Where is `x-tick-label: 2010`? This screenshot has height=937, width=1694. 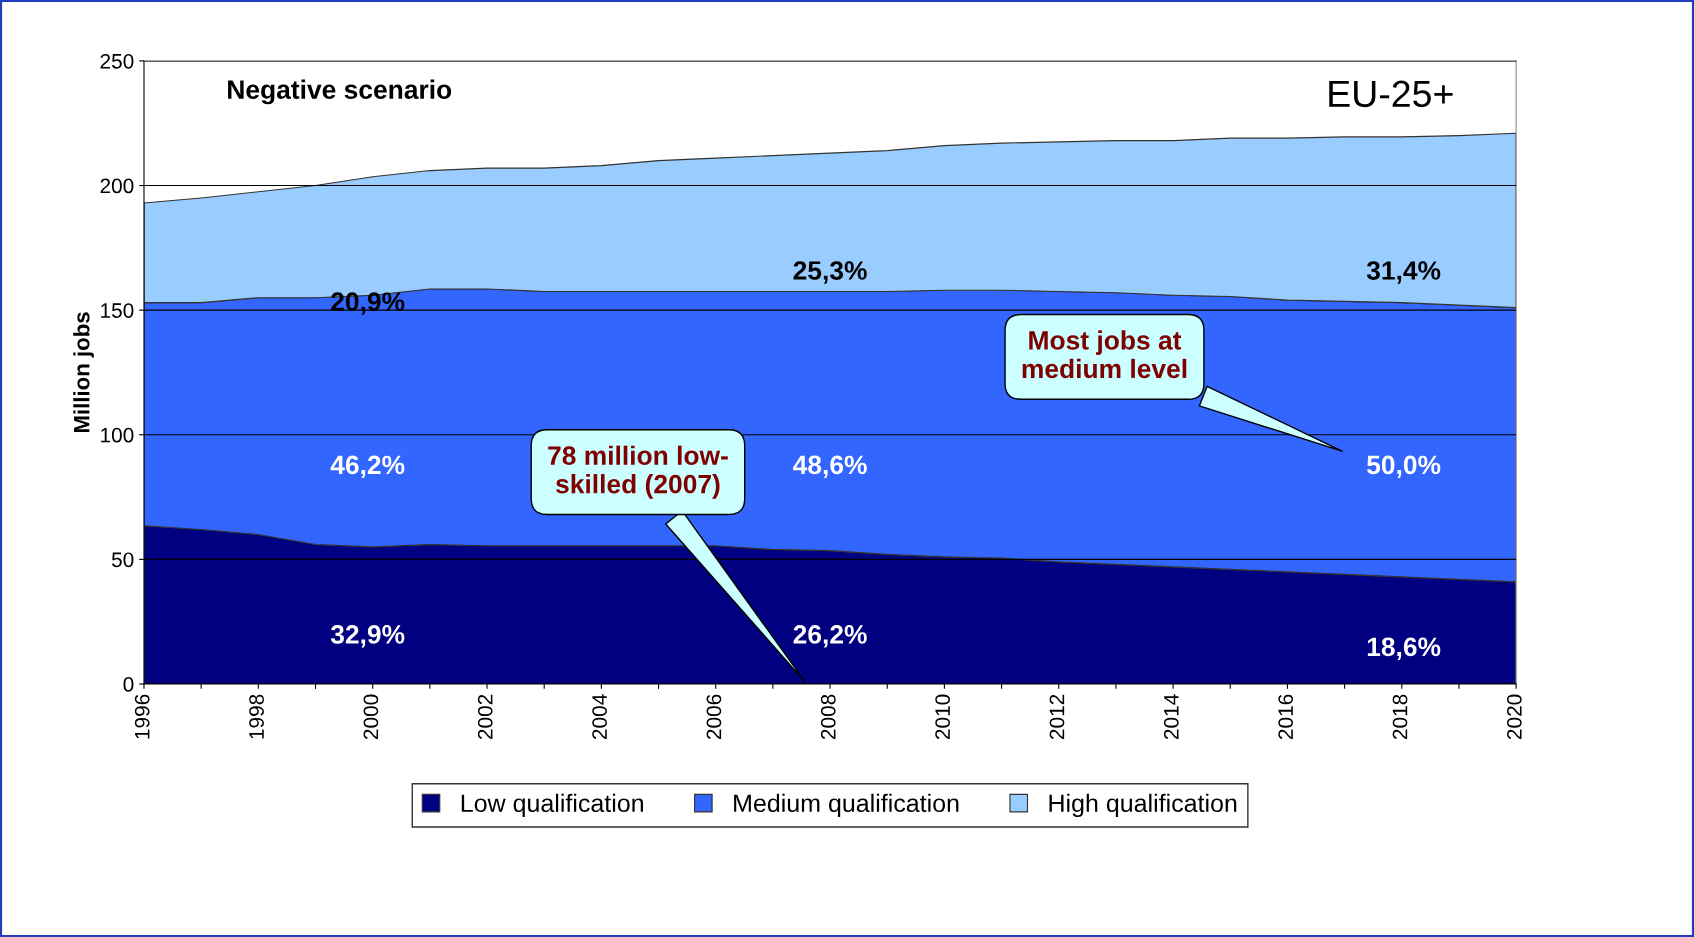 x-tick-label: 2010 is located at coordinates (942, 717).